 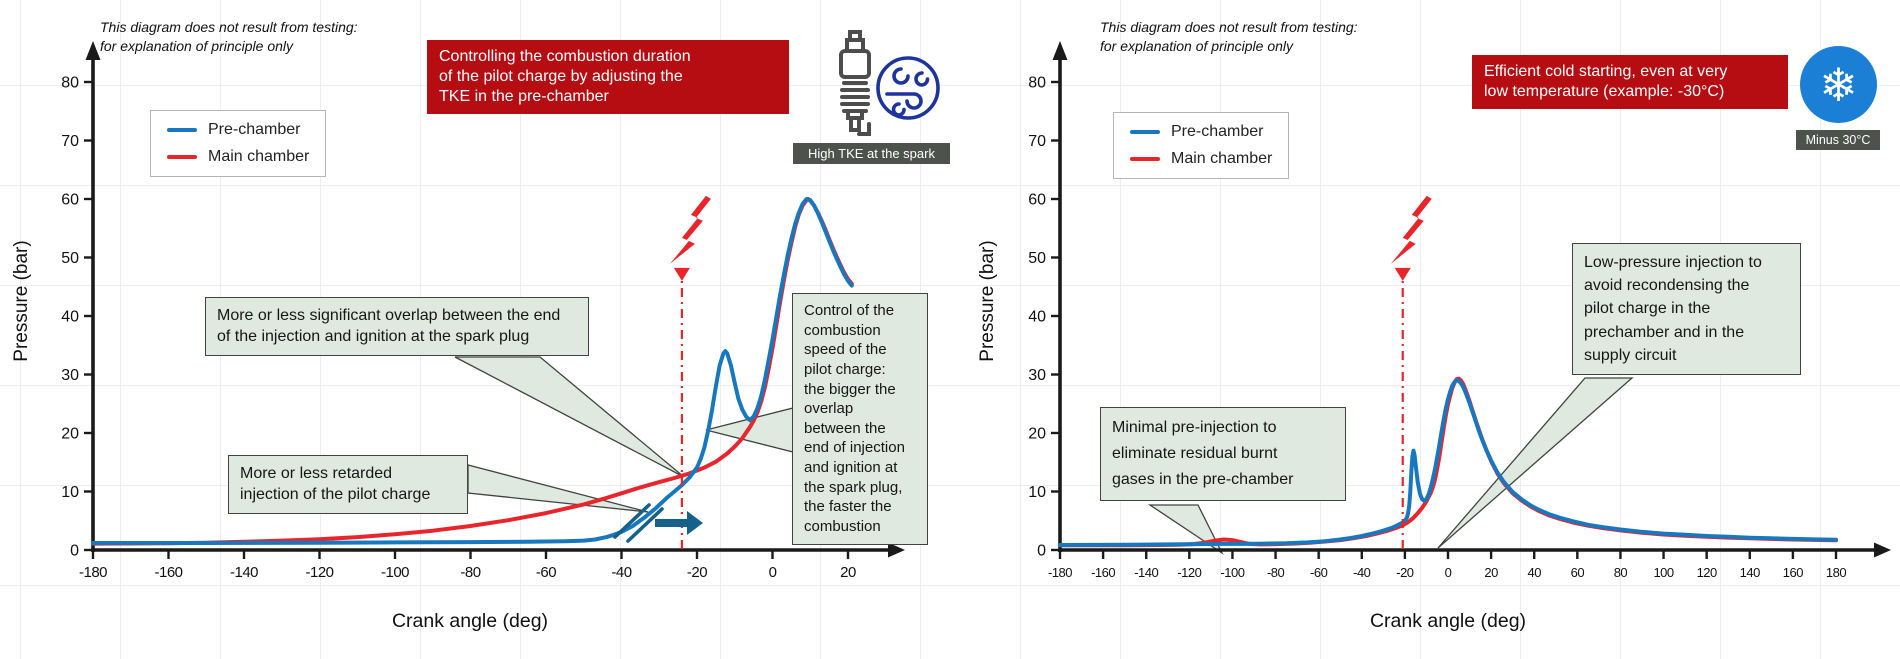 I want to click on x-tick-label: 100, so click(x=1663, y=572).